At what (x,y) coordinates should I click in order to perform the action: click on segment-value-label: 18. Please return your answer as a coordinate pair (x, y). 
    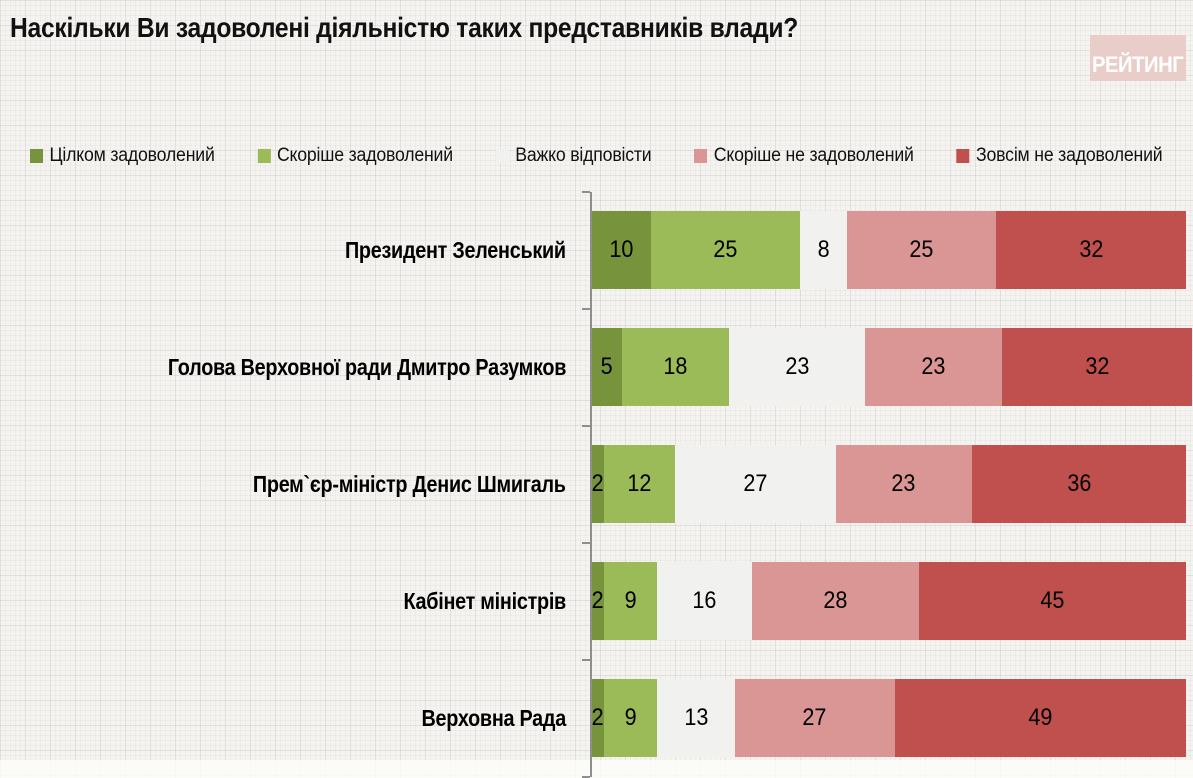
    Looking at the image, I should click on (675, 366).